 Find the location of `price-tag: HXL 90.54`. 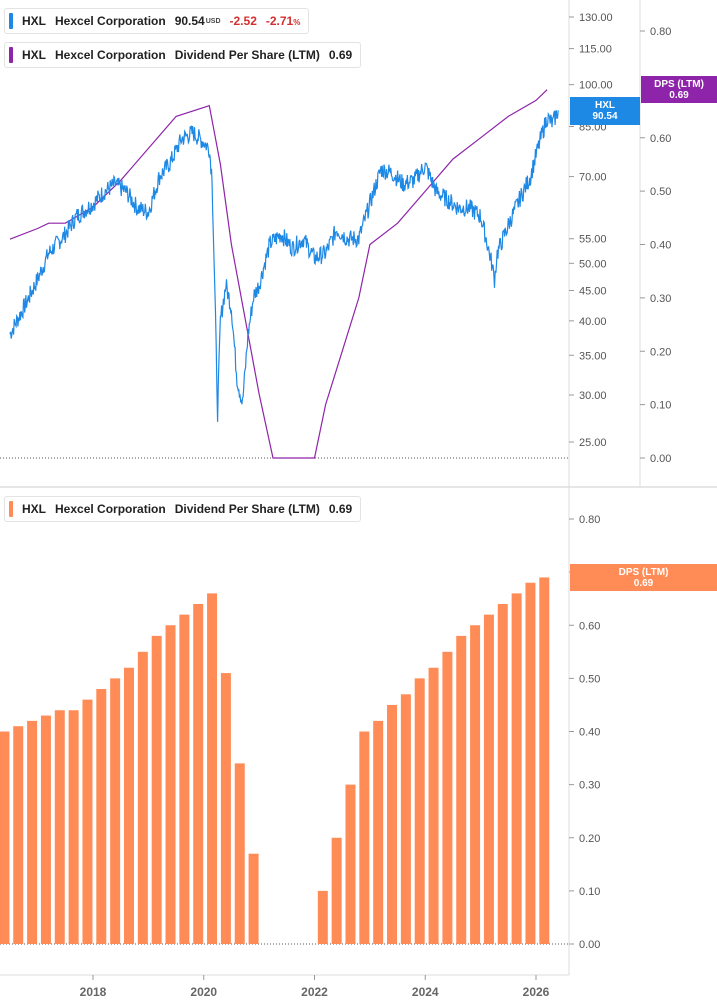

price-tag: HXL 90.54 is located at coordinates (605, 111).